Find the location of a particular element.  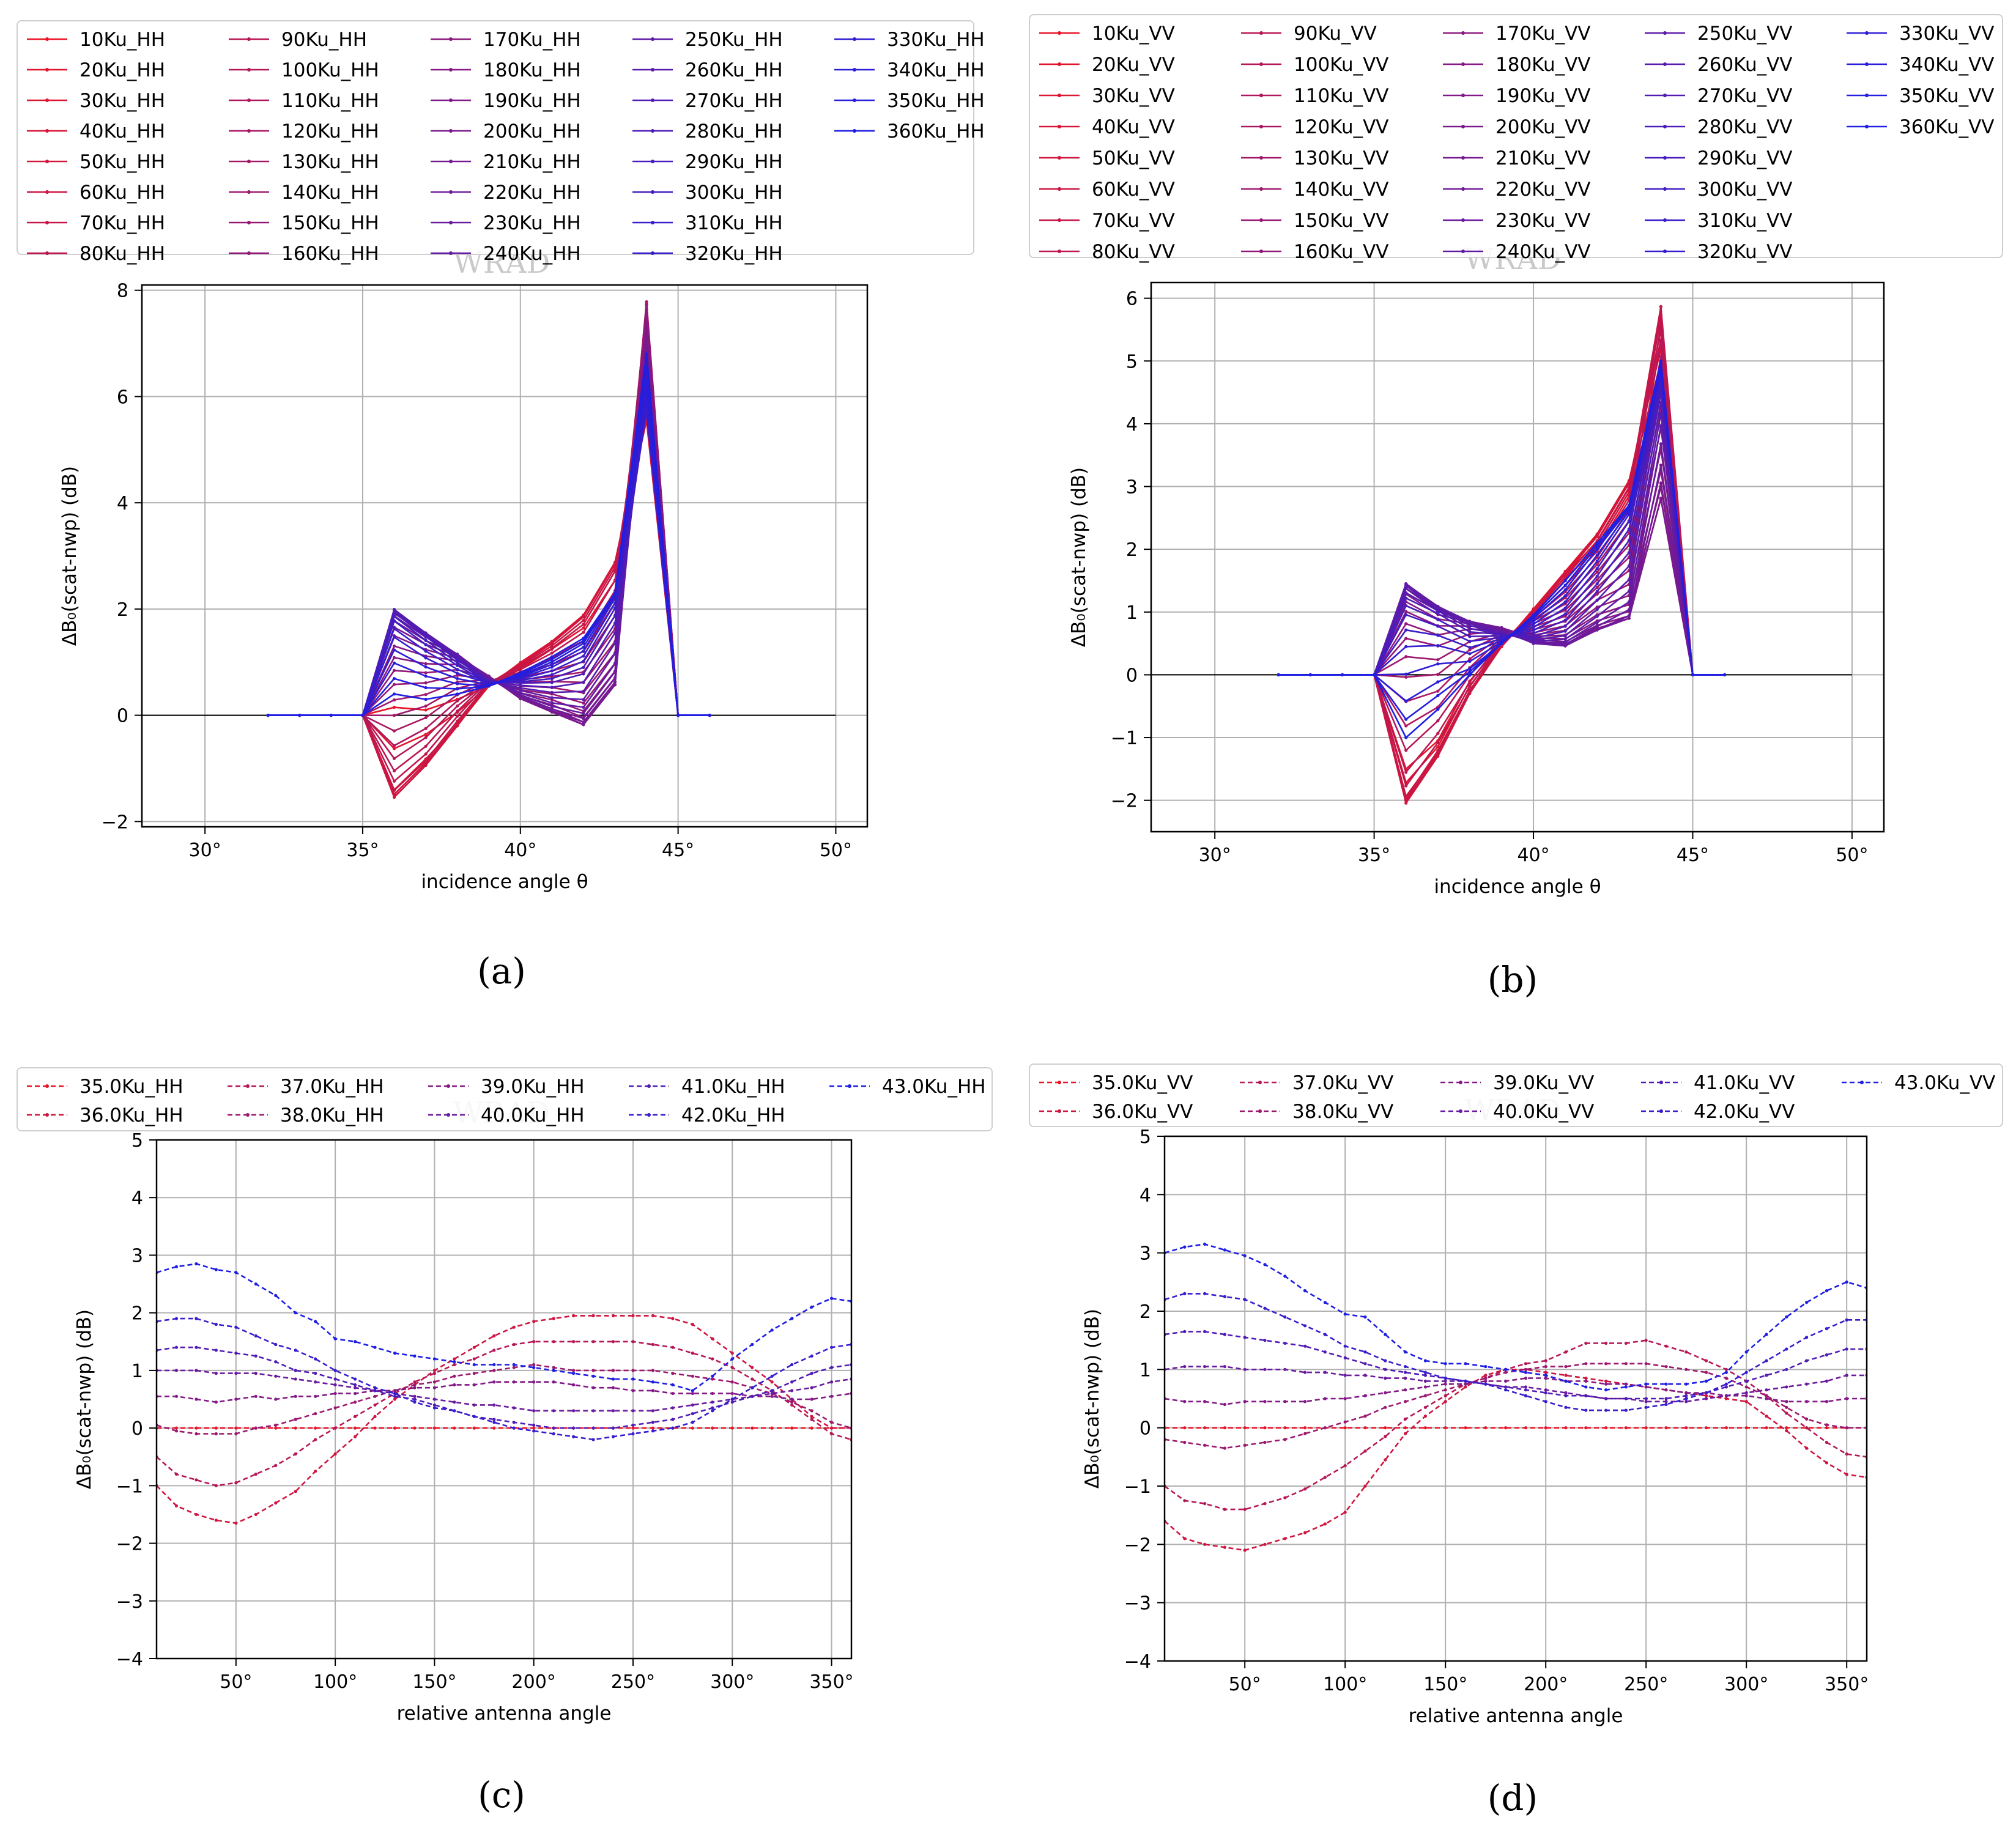

data-point-35.0Ku_VV is located at coordinates (1365, 1428).